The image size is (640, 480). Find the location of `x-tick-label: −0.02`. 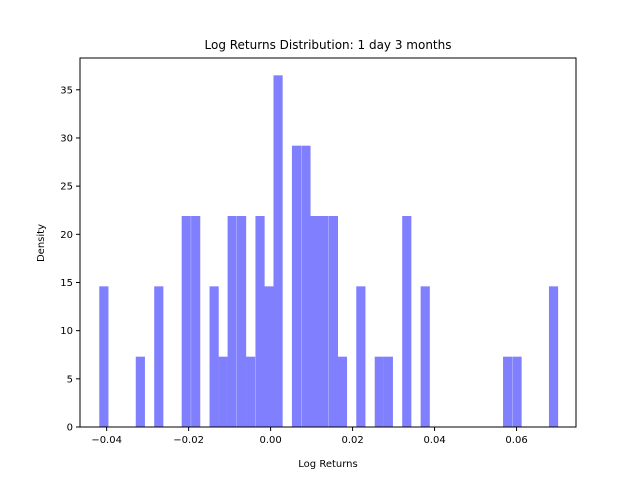

x-tick-label: −0.02 is located at coordinates (188, 440).